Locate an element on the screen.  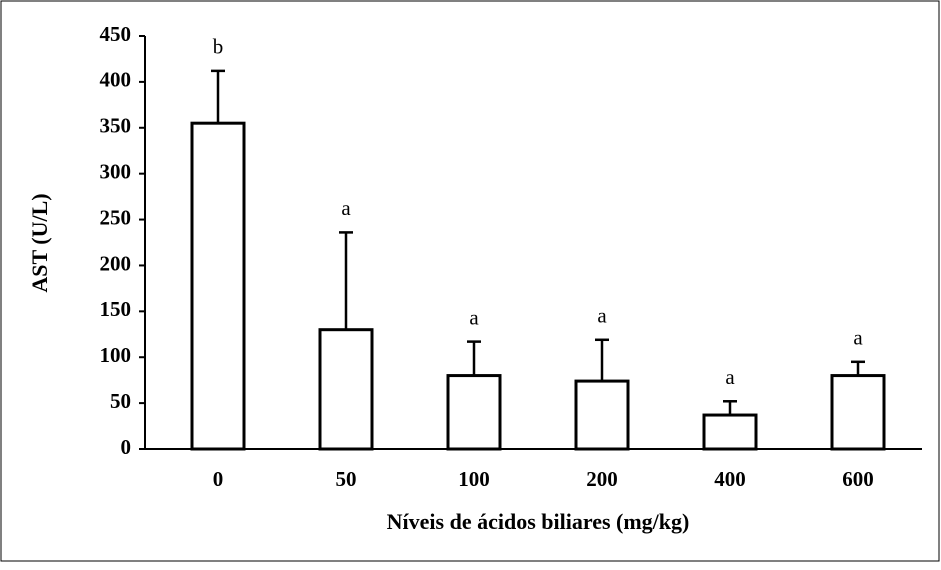
x-tick-label: 200 is located at coordinates (602, 479).